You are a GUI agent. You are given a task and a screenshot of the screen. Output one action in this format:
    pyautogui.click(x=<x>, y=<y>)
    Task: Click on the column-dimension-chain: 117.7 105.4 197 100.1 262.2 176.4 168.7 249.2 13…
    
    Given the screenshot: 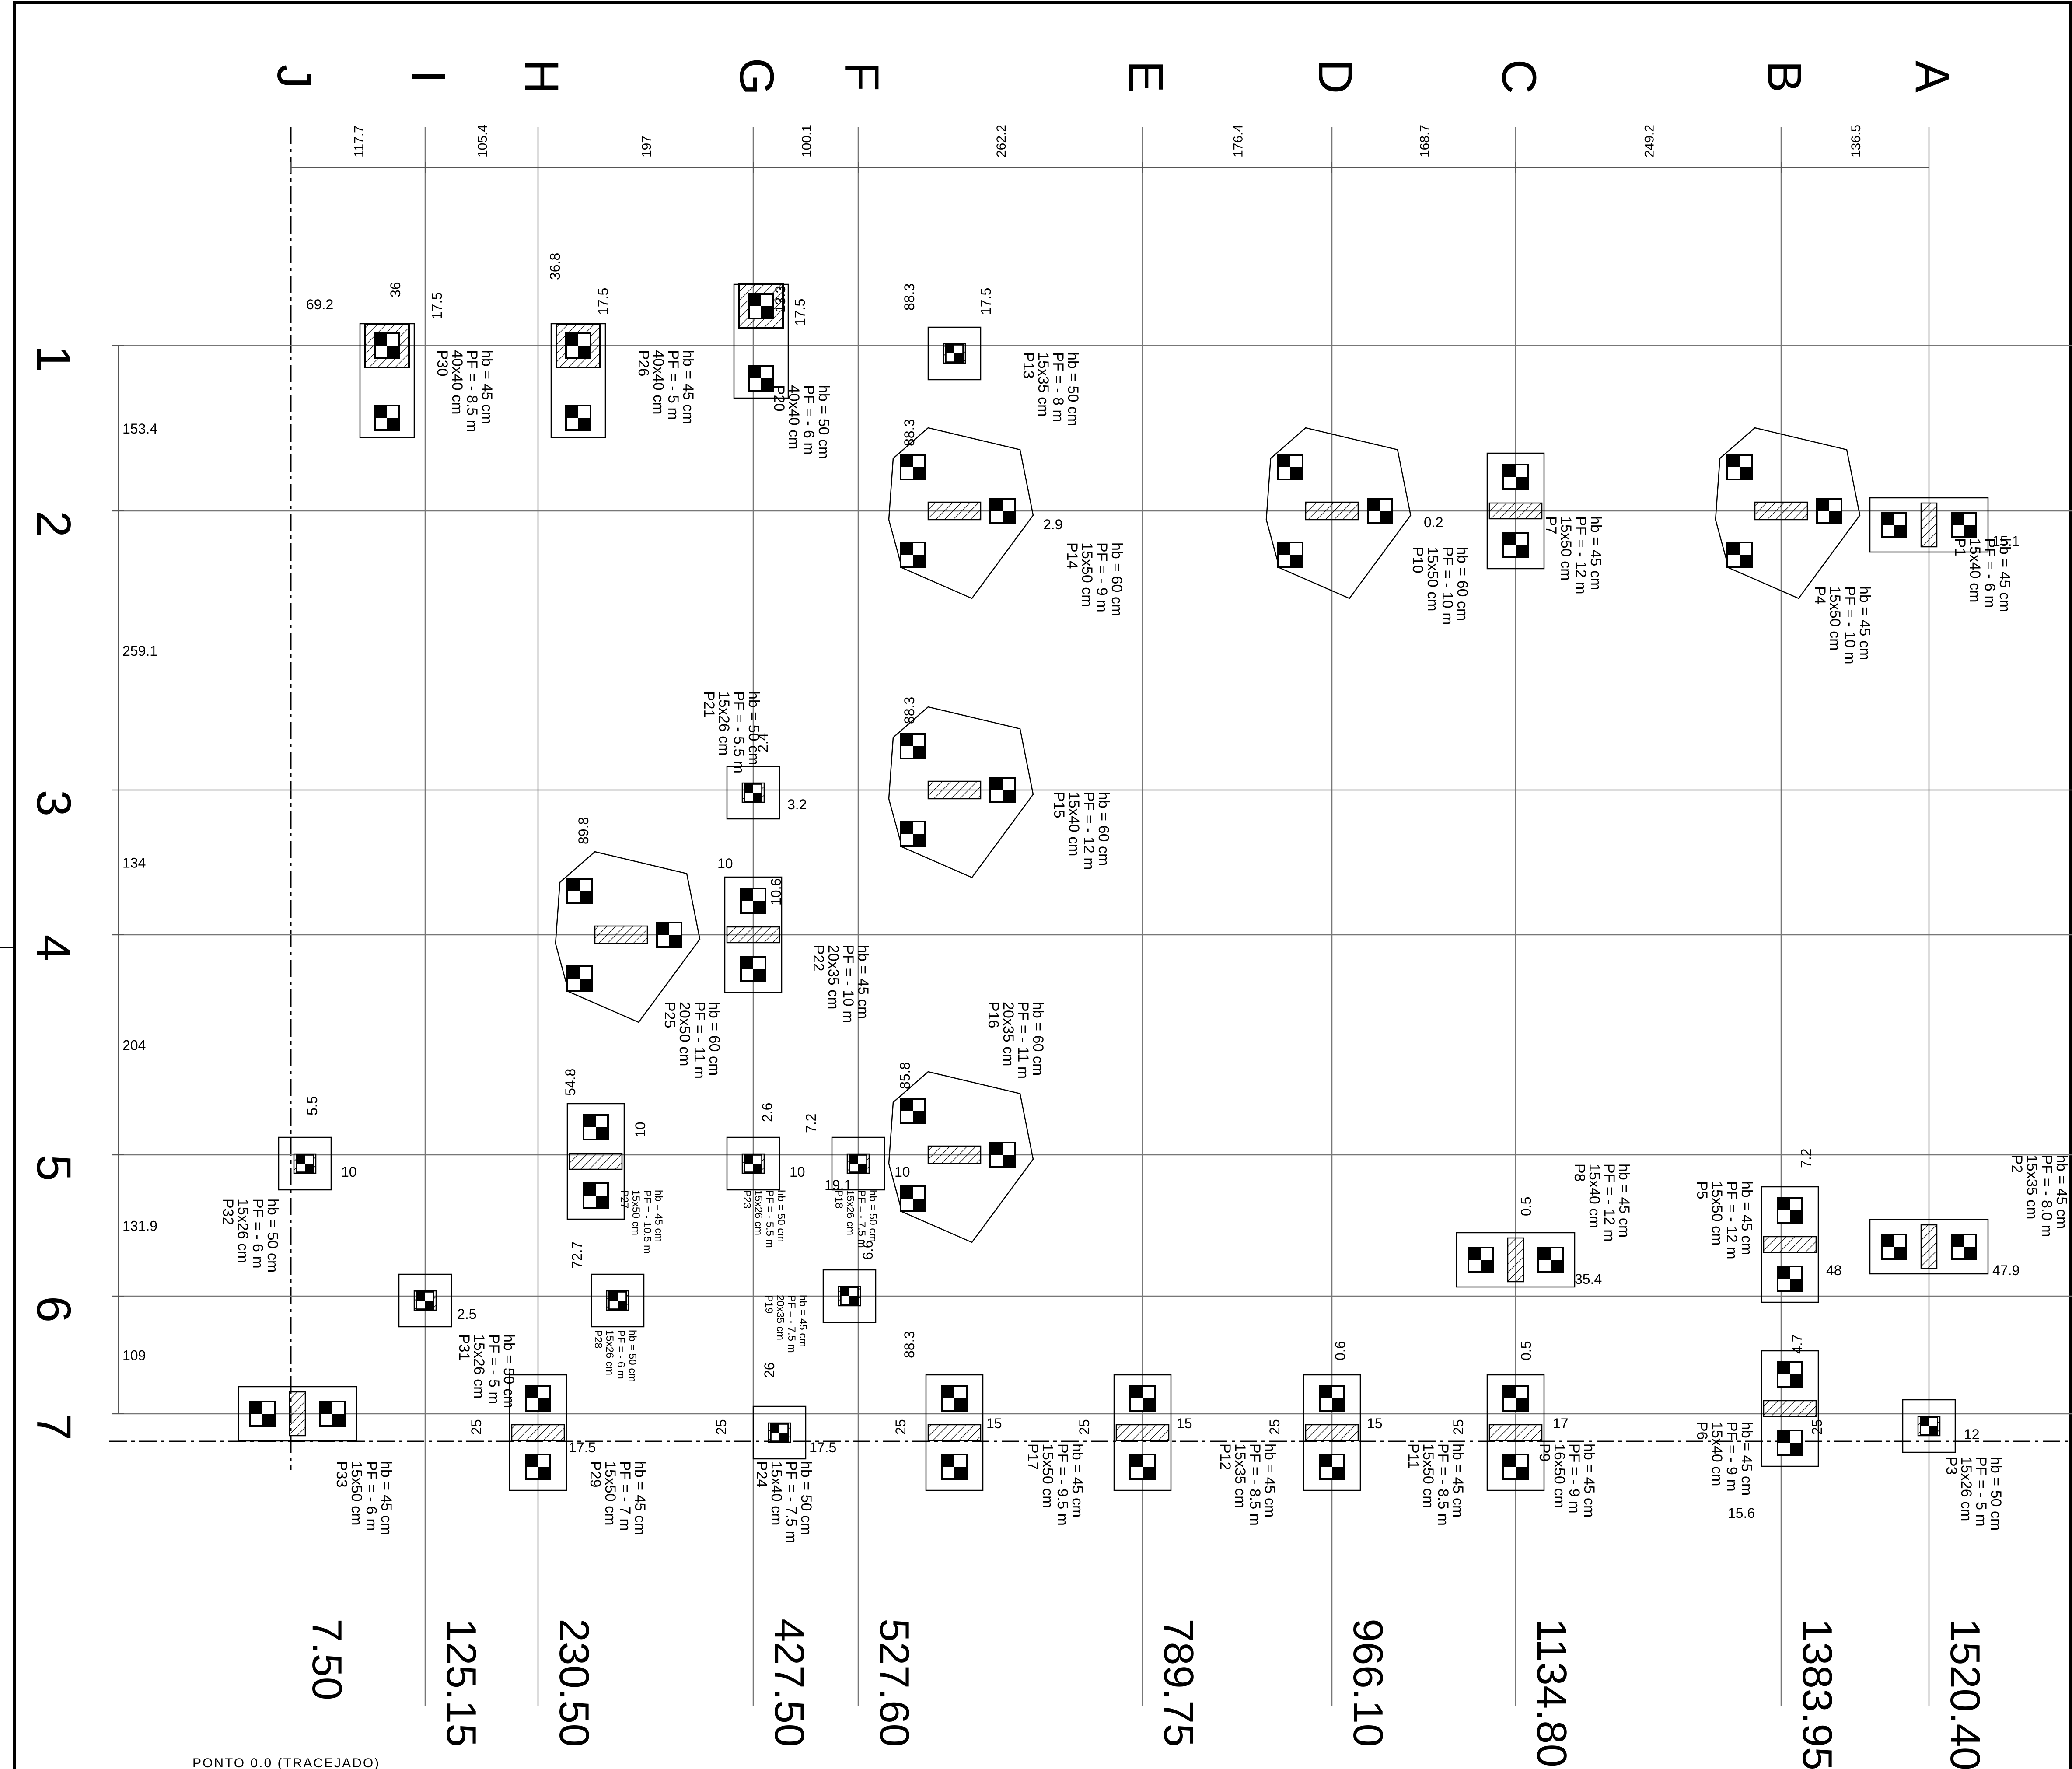 What is the action you would take?
    pyautogui.click(x=1109, y=149)
    